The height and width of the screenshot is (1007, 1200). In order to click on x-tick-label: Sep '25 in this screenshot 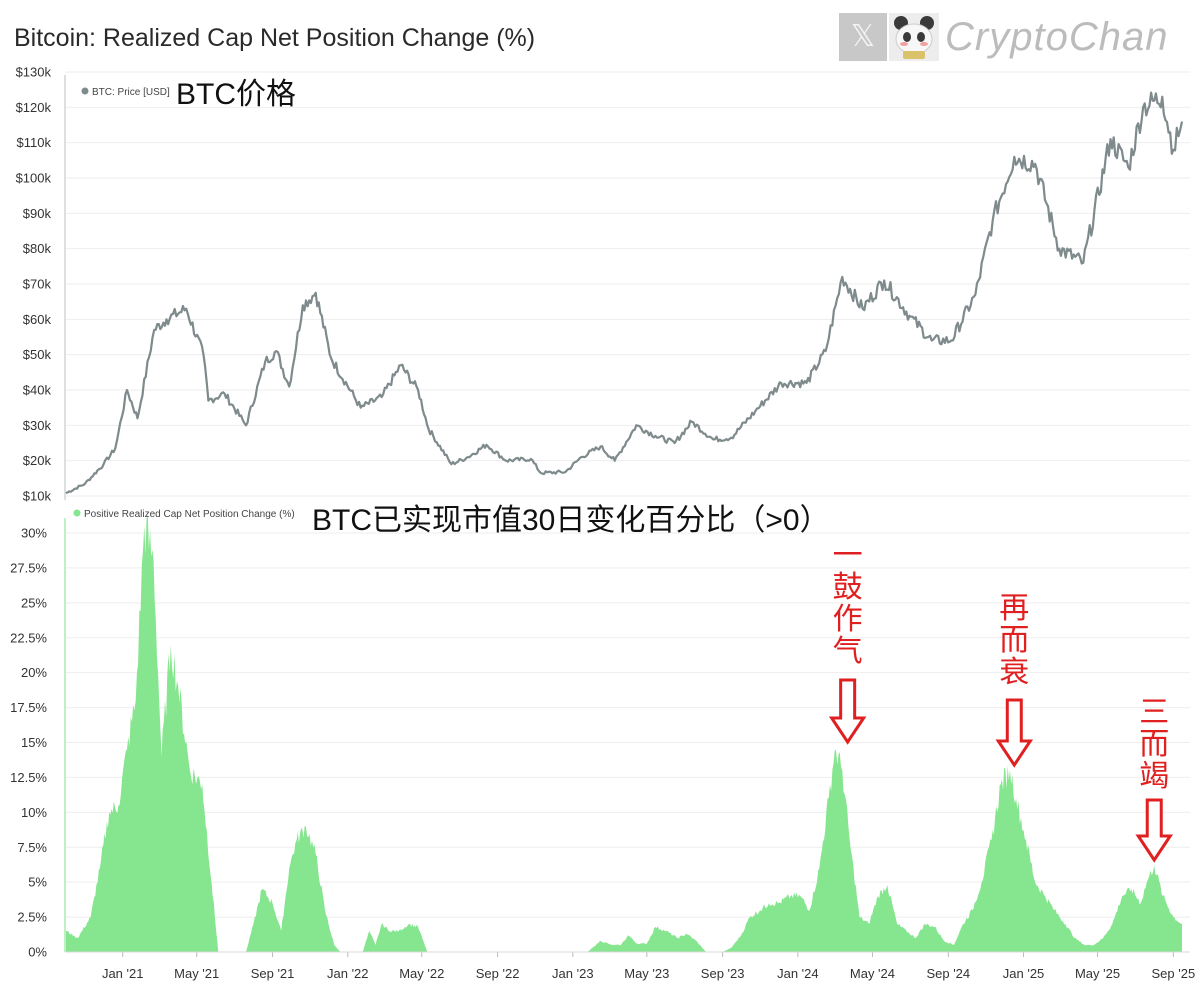, I will do `click(1174, 973)`.